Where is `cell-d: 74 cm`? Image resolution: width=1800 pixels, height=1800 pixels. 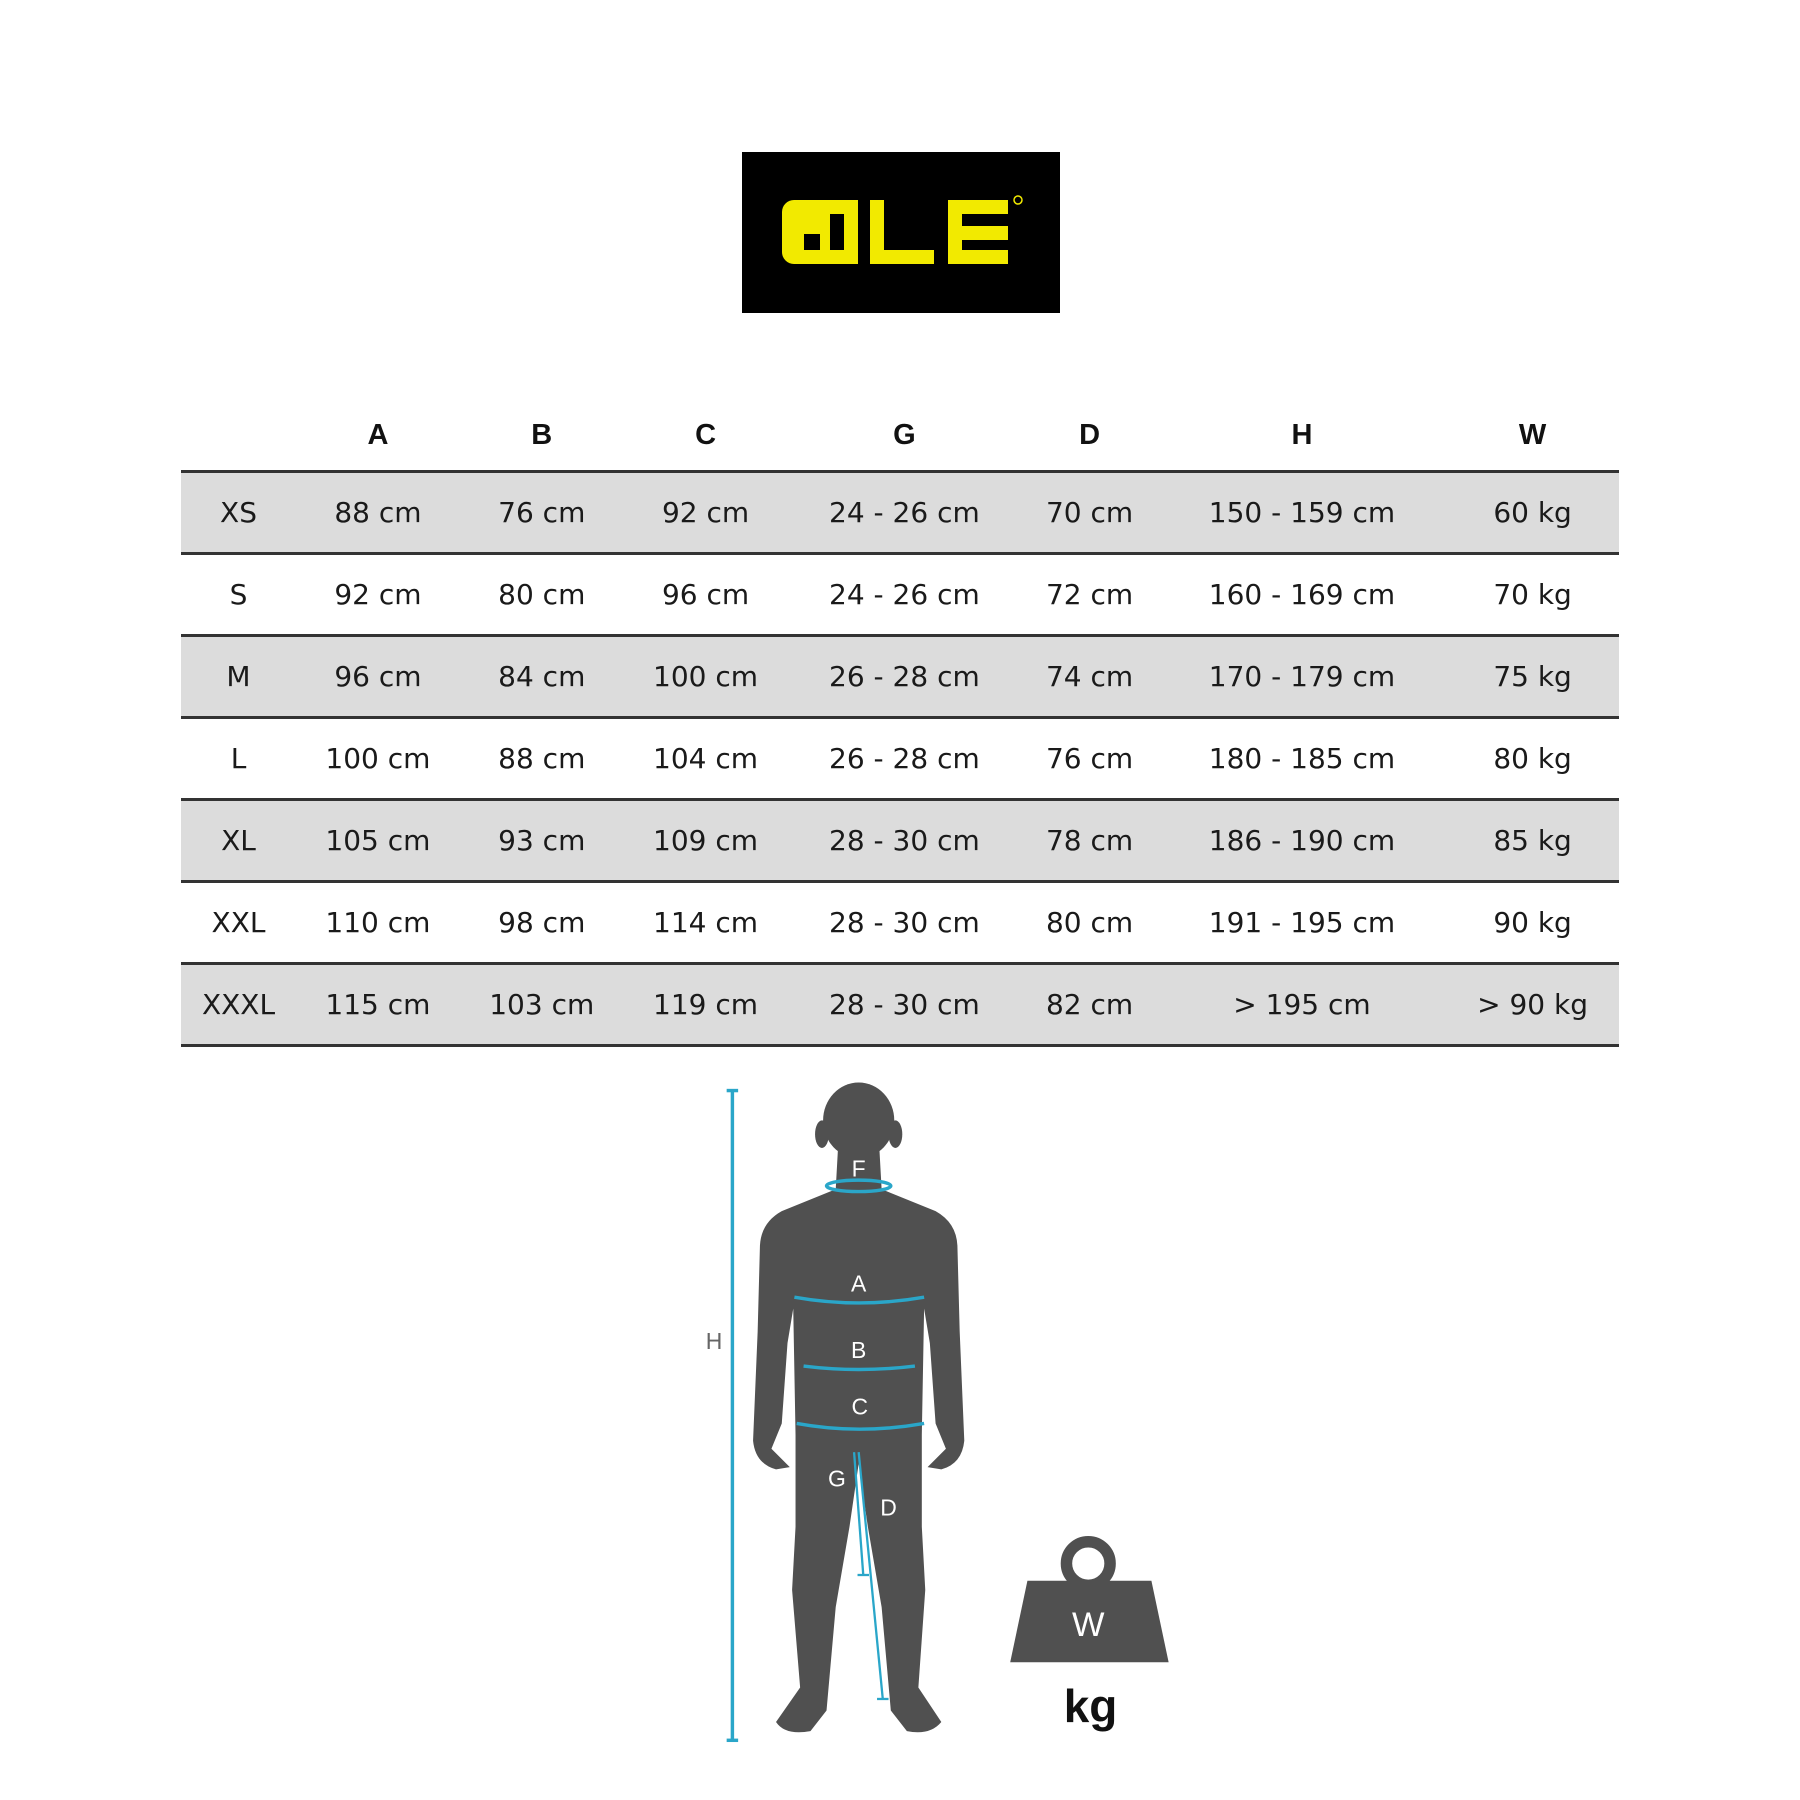 cell-d: 74 cm is located at coordinates (1089, 677).